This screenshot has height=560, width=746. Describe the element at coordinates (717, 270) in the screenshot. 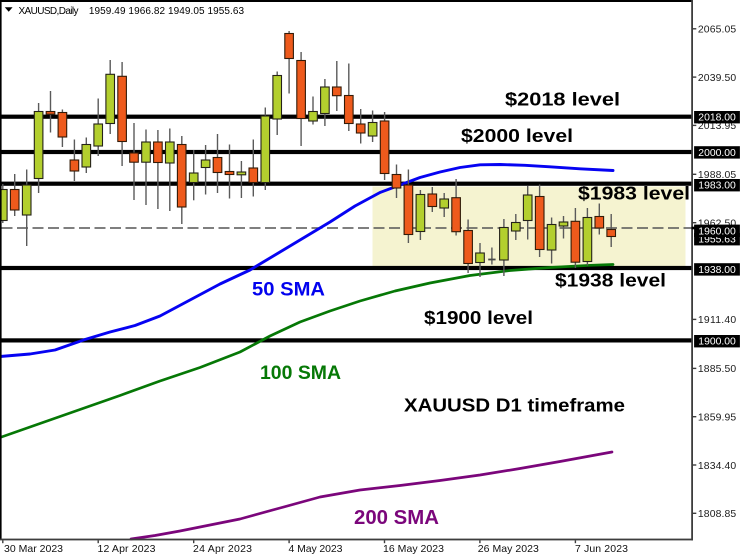

I see `svg-text: 1938.00` at that location.